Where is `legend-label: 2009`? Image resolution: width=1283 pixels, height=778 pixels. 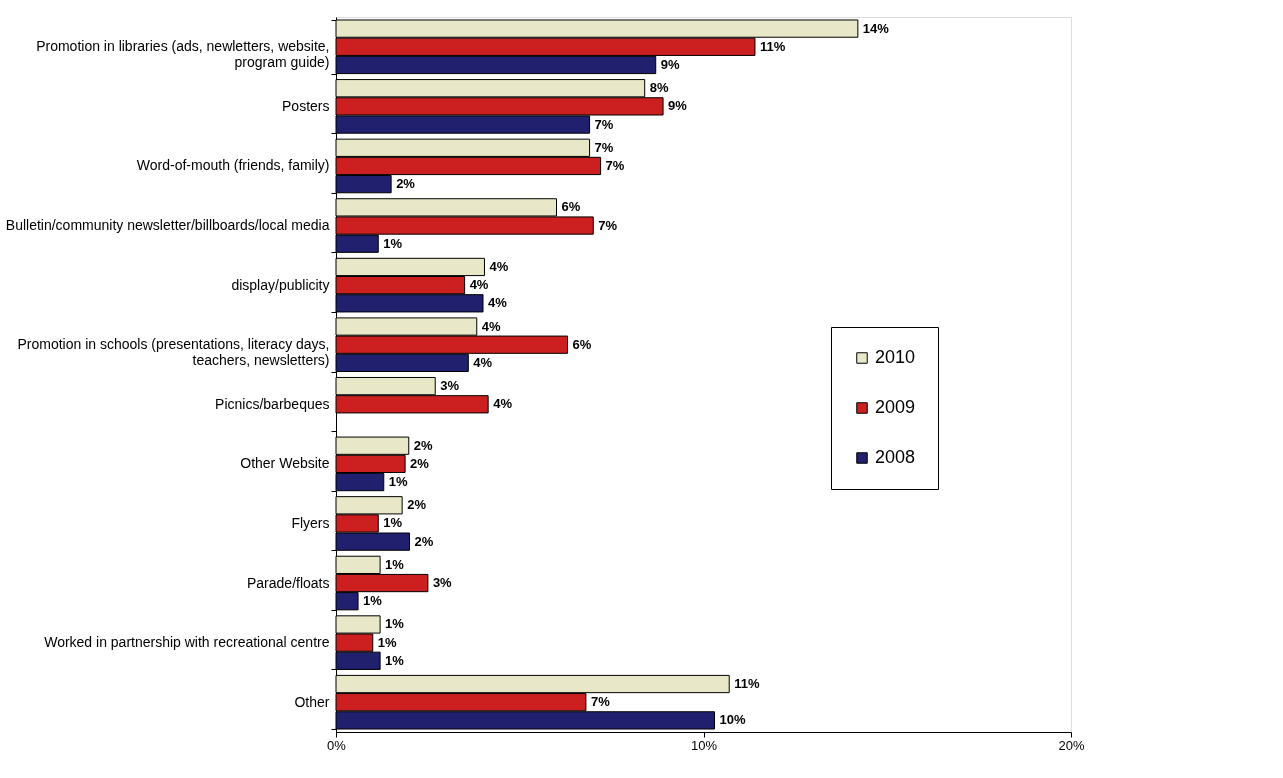
legend-label: 2009 is located at coordinates (895, 407).